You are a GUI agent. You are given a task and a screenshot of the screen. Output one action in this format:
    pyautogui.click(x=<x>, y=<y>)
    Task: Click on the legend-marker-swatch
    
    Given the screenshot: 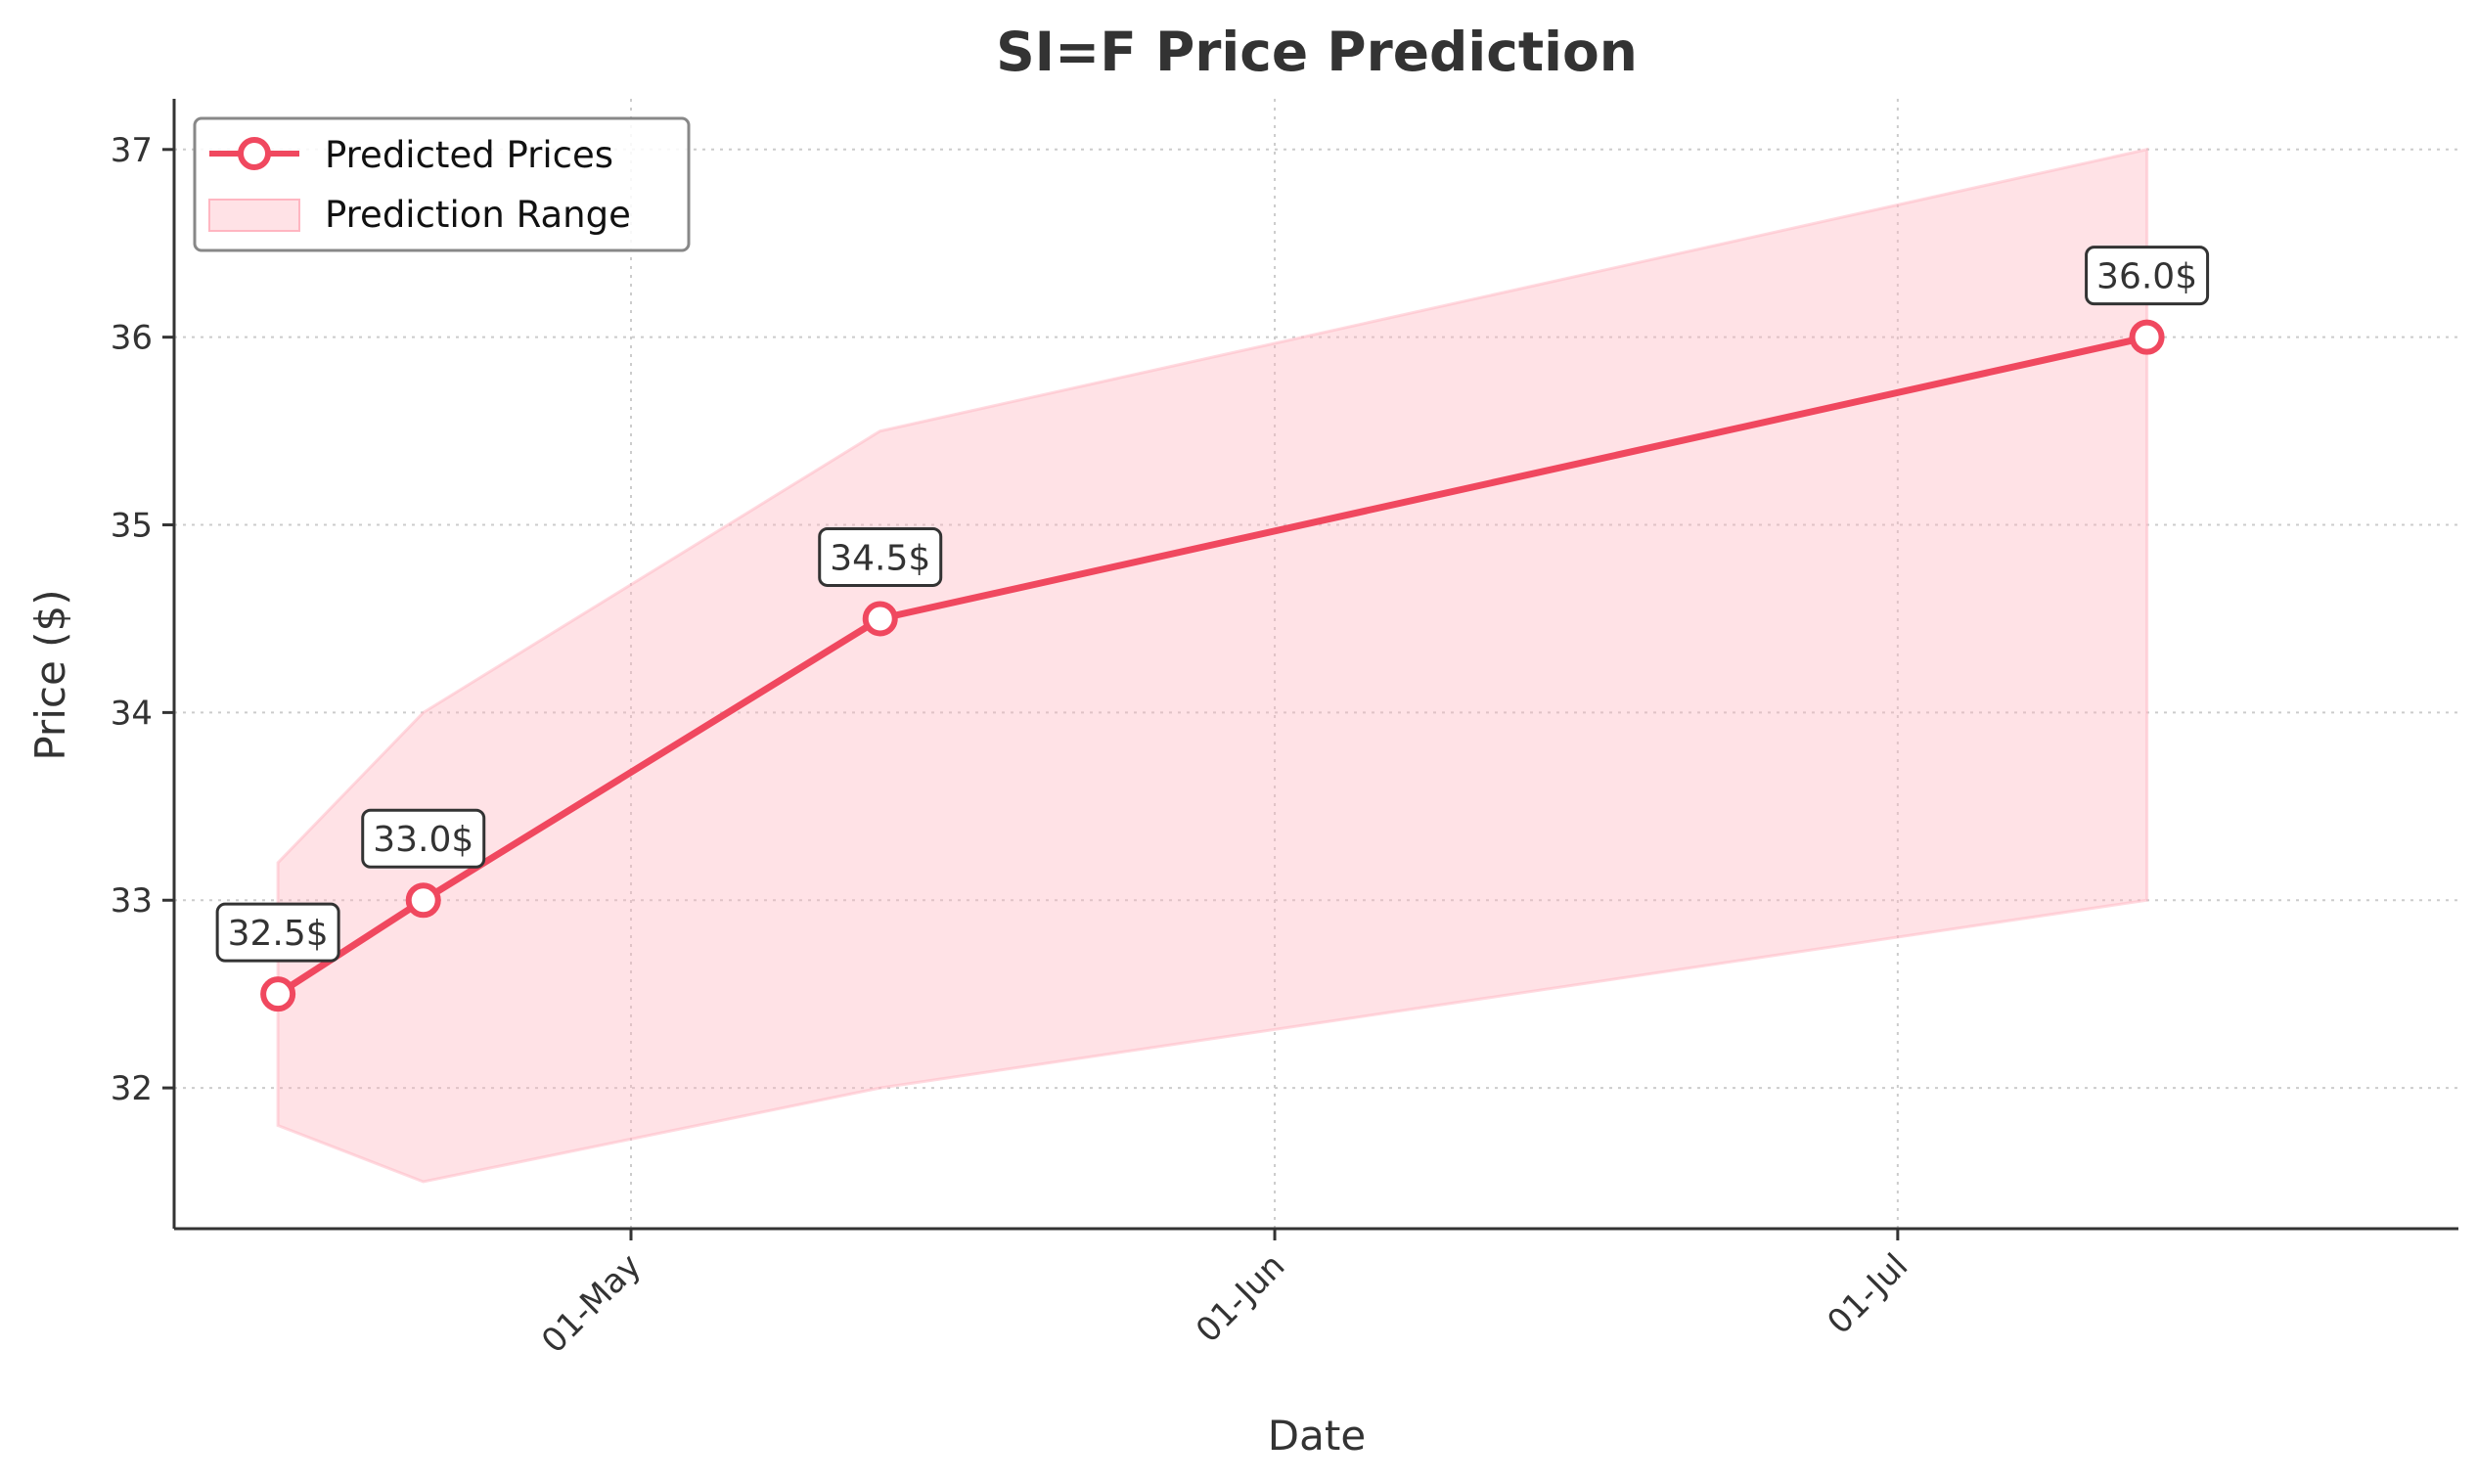 What is the action you would take?
    pyautogui.click(x=255, y=153)
    